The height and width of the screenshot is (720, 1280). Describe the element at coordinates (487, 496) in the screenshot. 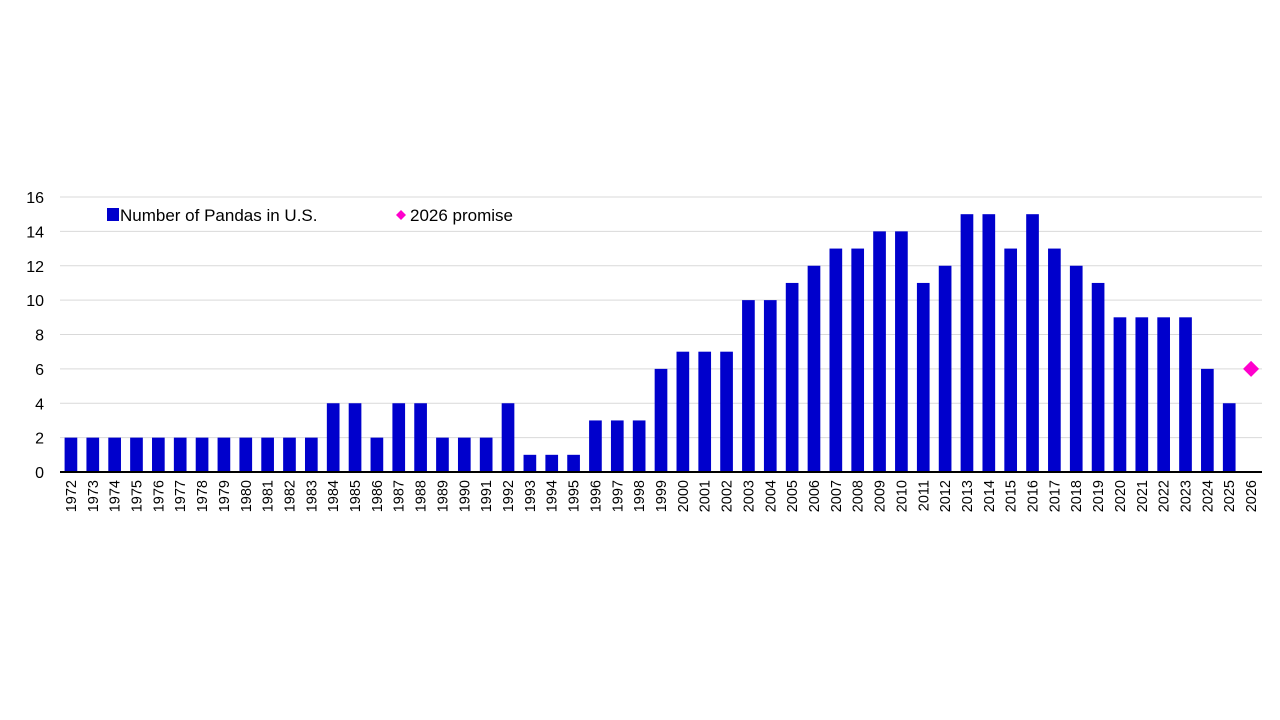

I see `x-tick-label: 1991` at that location.